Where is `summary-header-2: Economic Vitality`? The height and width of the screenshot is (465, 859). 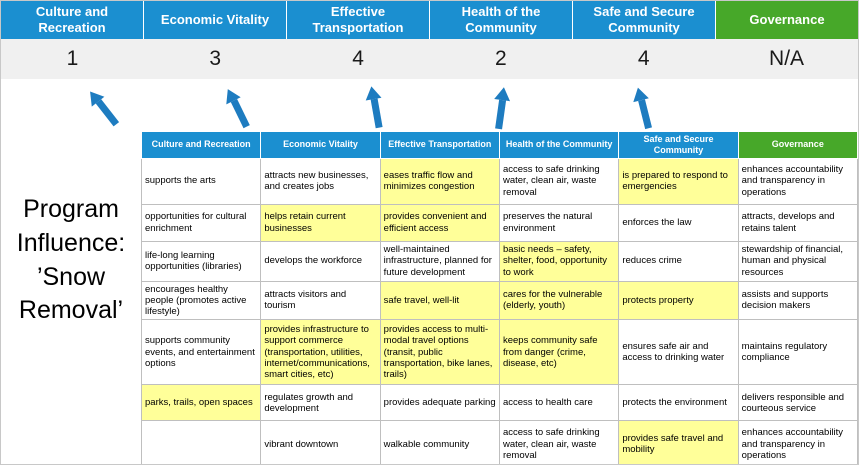
summary-header-2: Economic Vitality is located at coordinates (215, 20).